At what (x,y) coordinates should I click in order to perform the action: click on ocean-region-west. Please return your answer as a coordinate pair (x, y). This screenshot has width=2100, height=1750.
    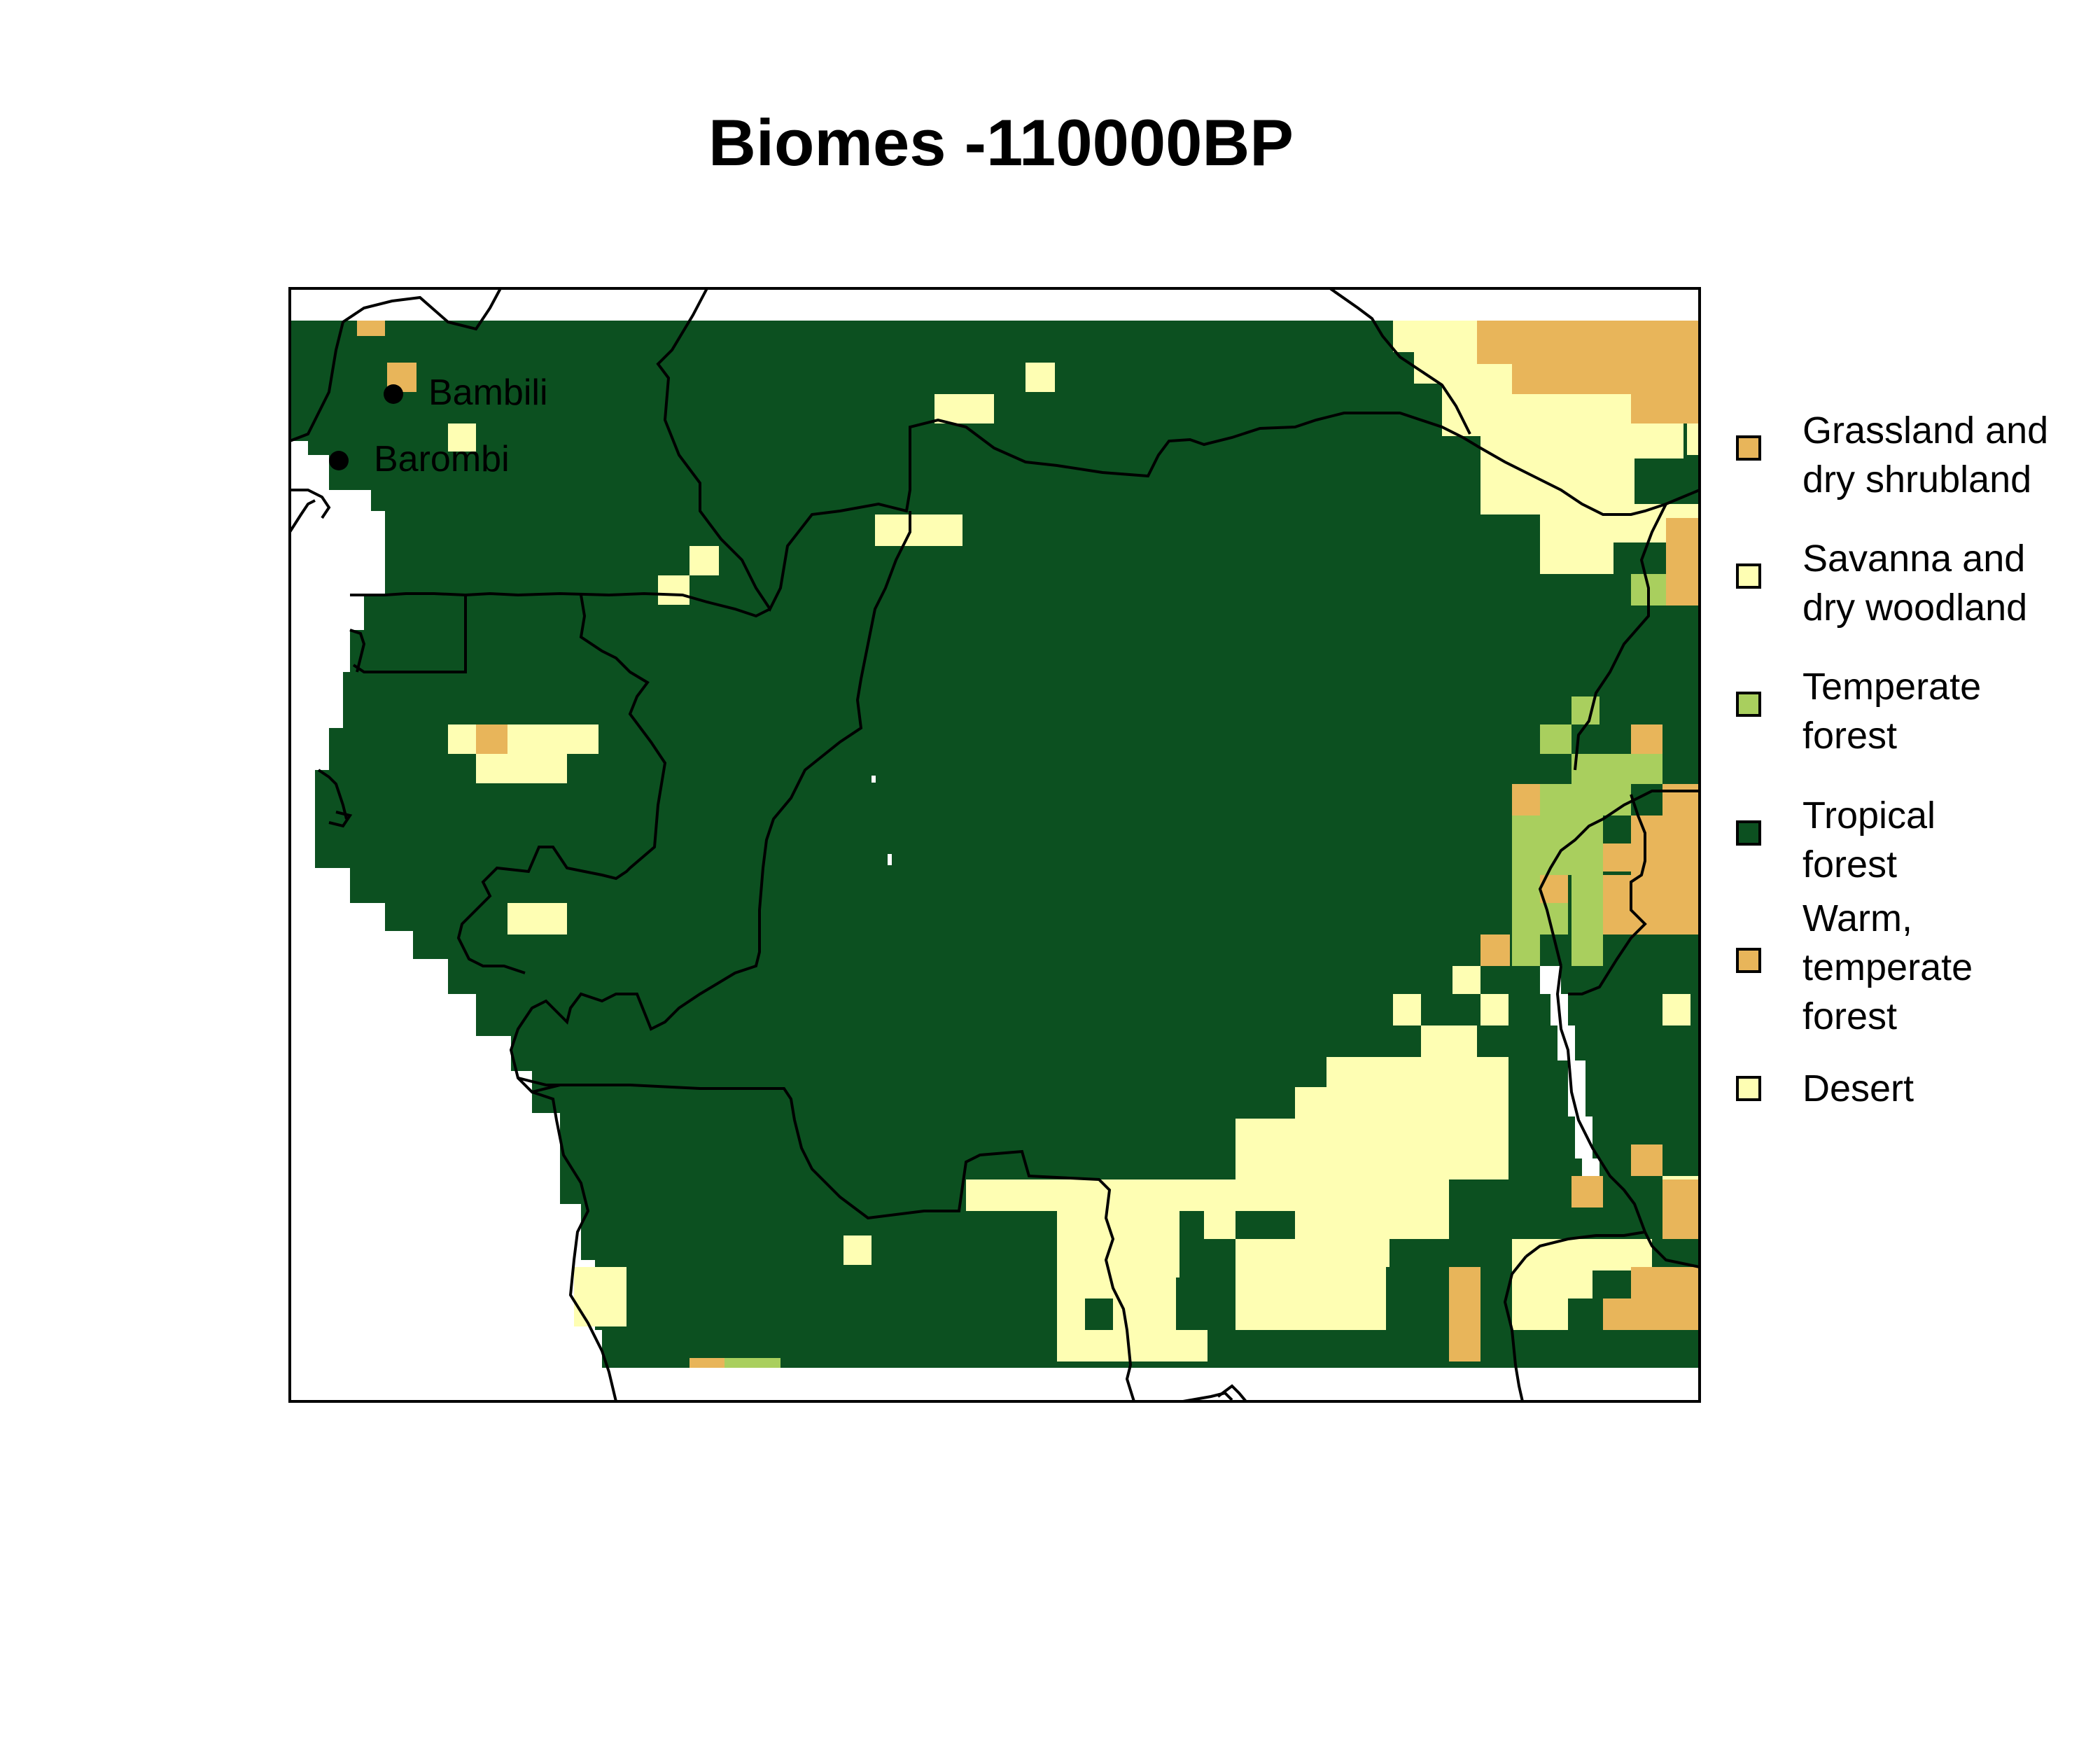
    Looking at the image, I should click on (446, 904).